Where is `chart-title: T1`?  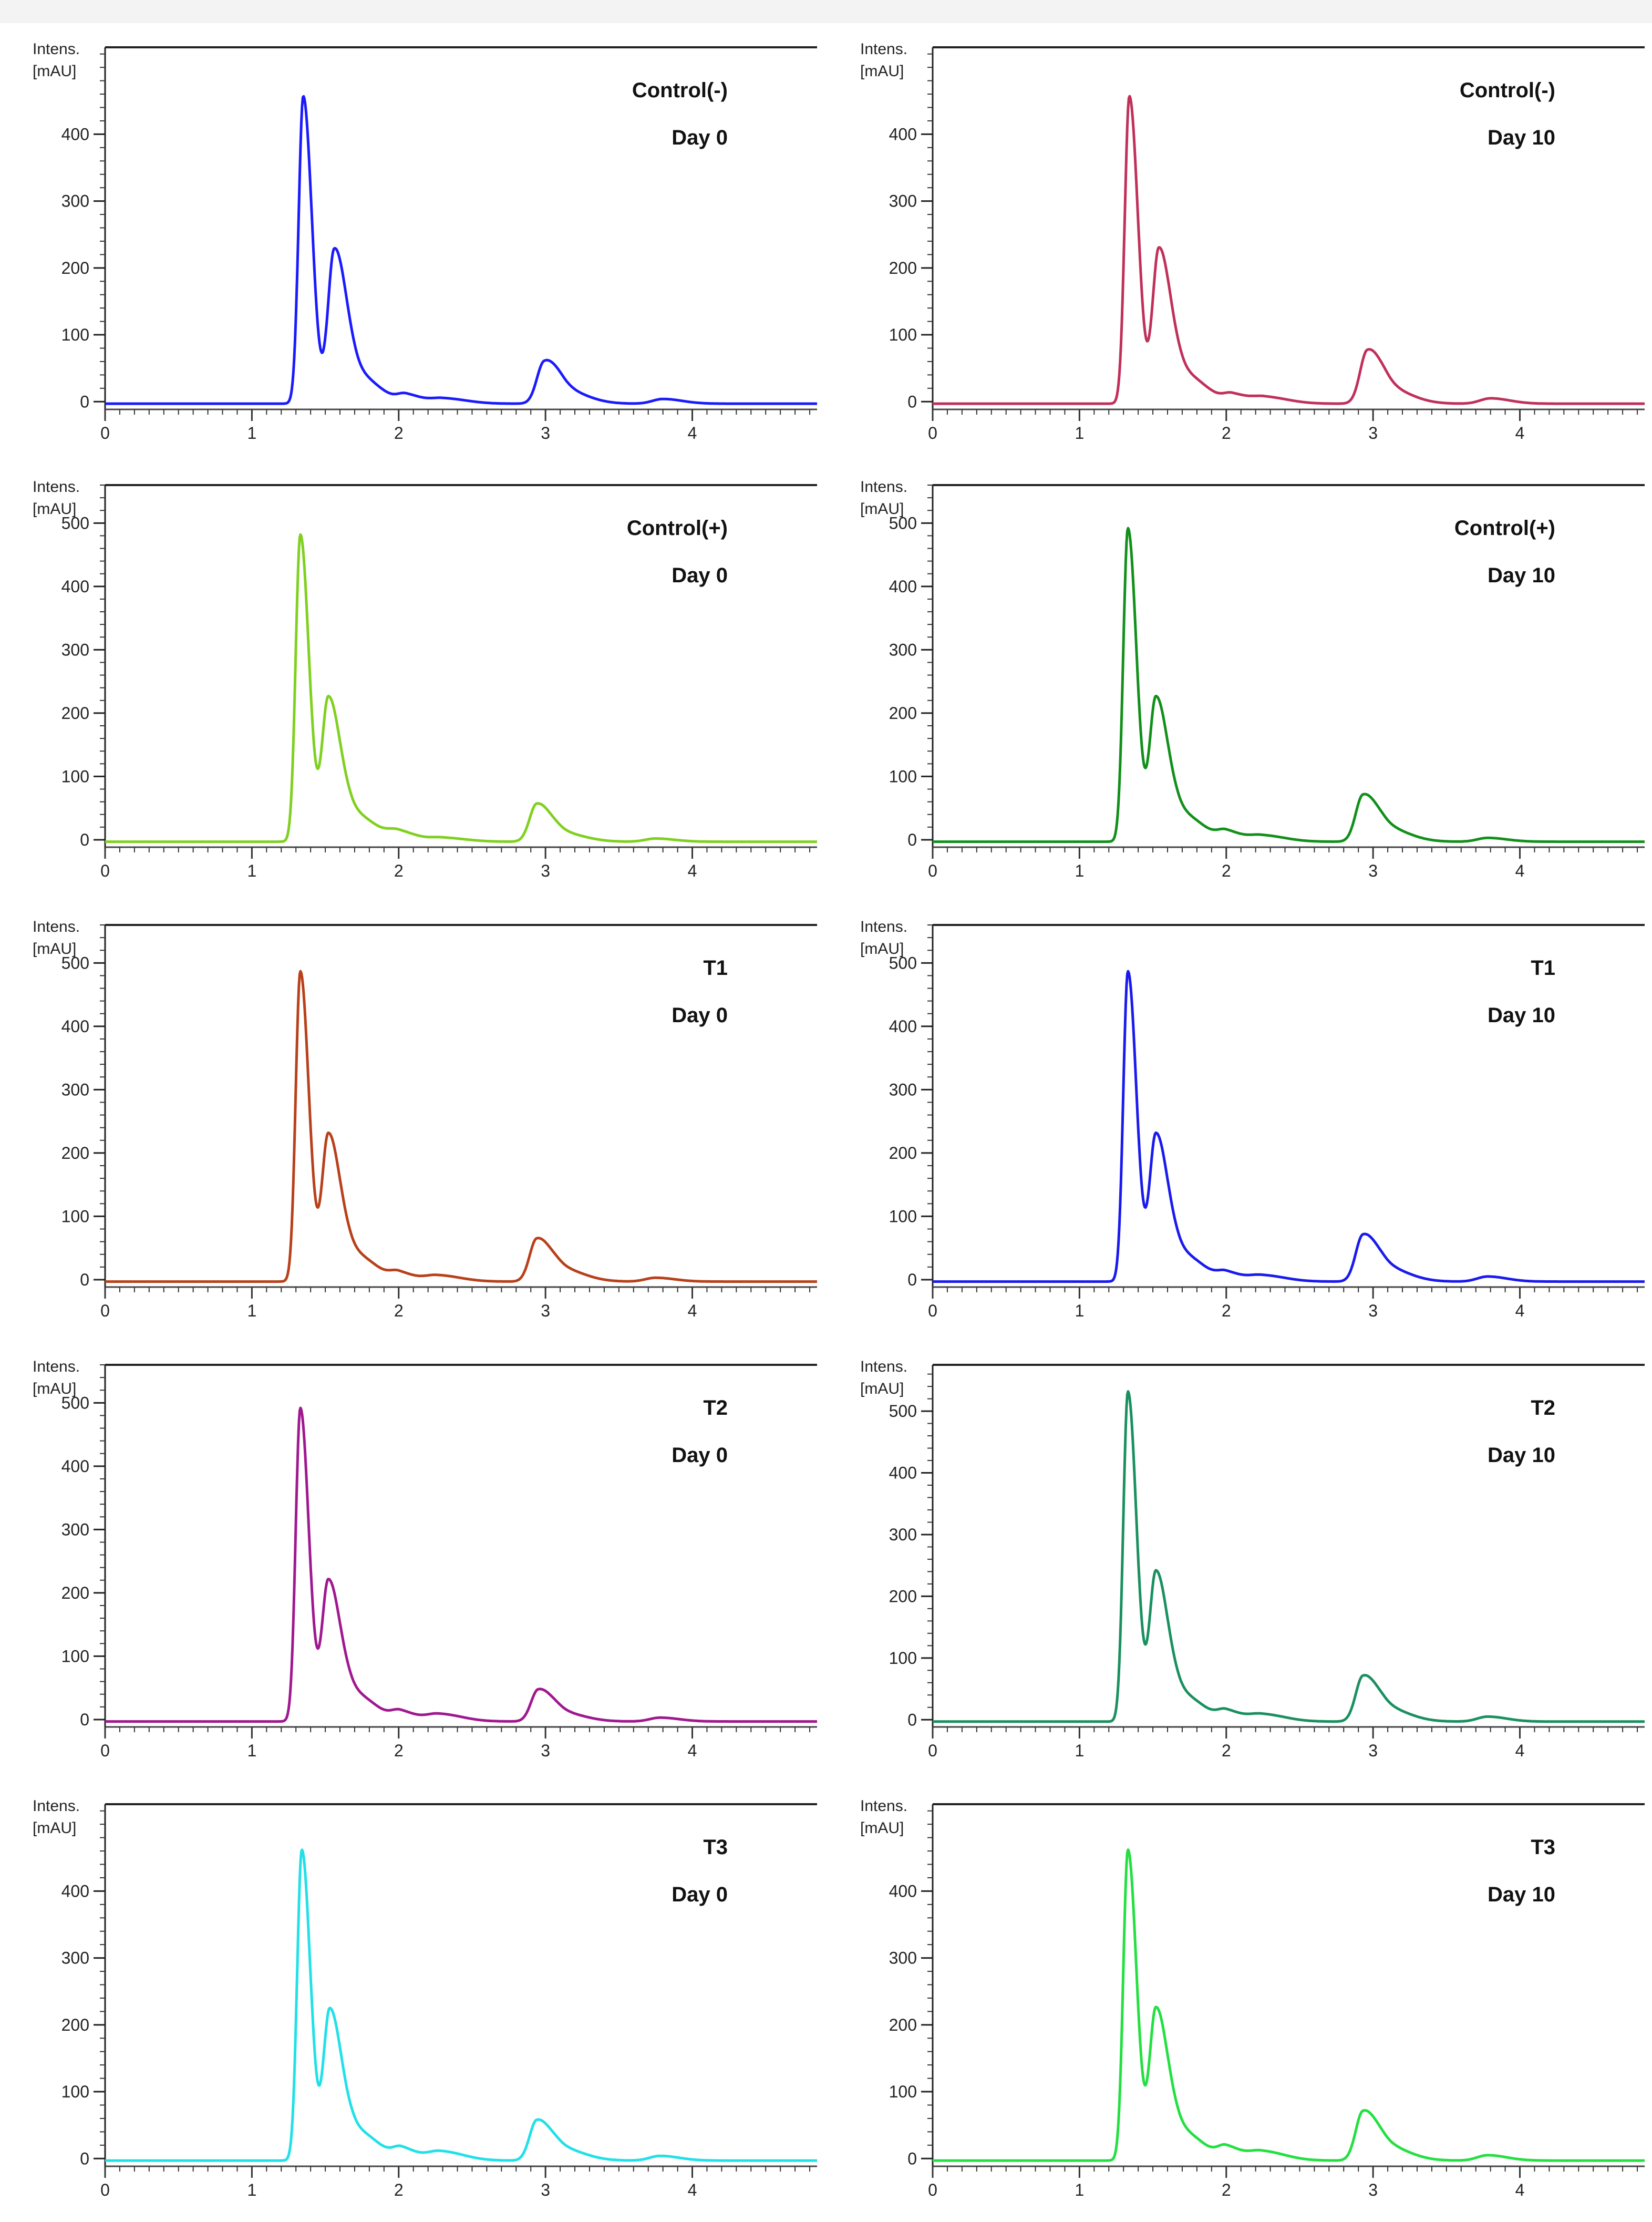 chart-title: T1 is located at coordinates (1543, 968).